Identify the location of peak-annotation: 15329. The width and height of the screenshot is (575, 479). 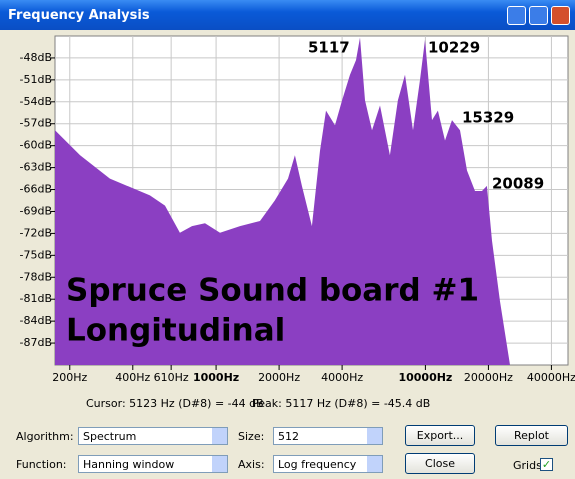
(488, 118).